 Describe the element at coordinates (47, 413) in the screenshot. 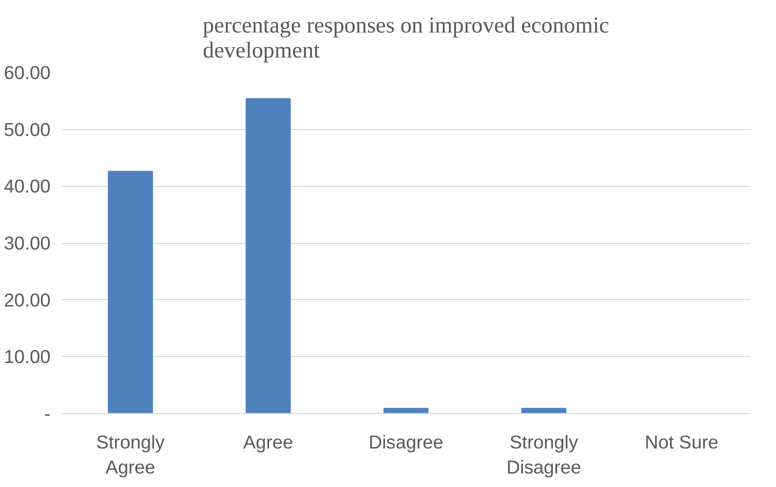

I see `y-tick-label: -` at that location.